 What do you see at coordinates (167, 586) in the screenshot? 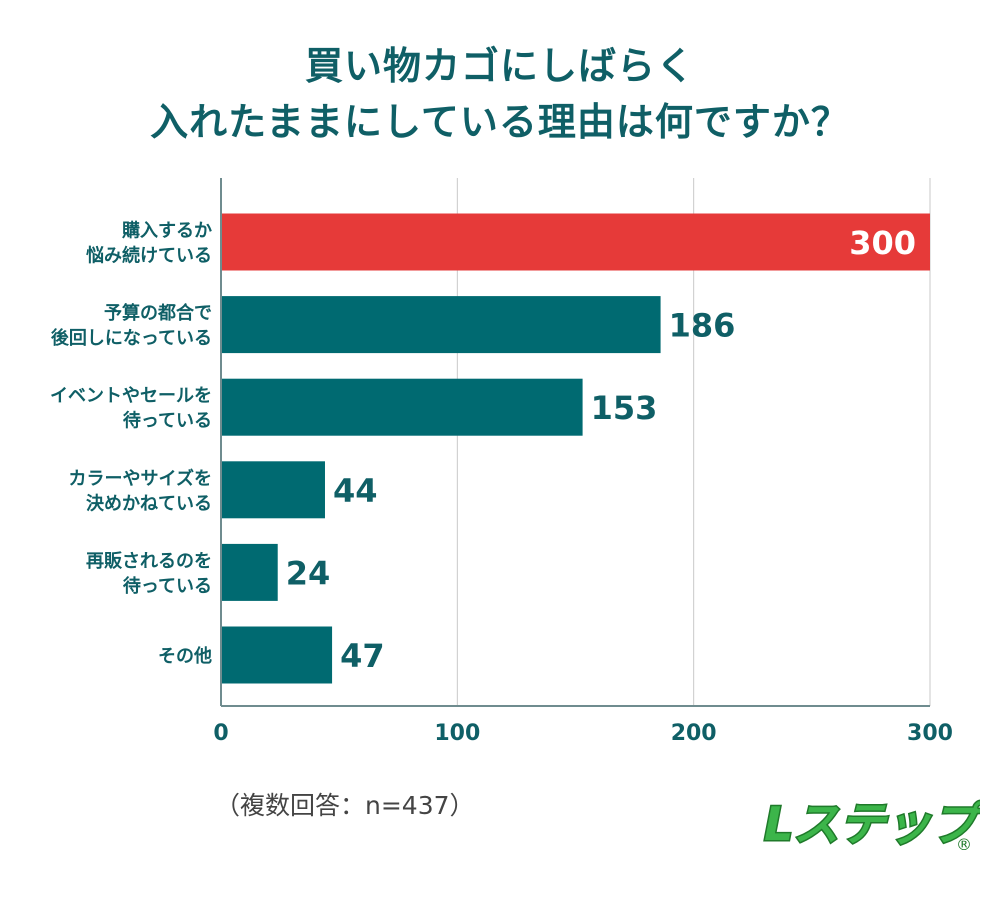
I see `category-label-4-1: 待っている` at bounding box center [167, 586].